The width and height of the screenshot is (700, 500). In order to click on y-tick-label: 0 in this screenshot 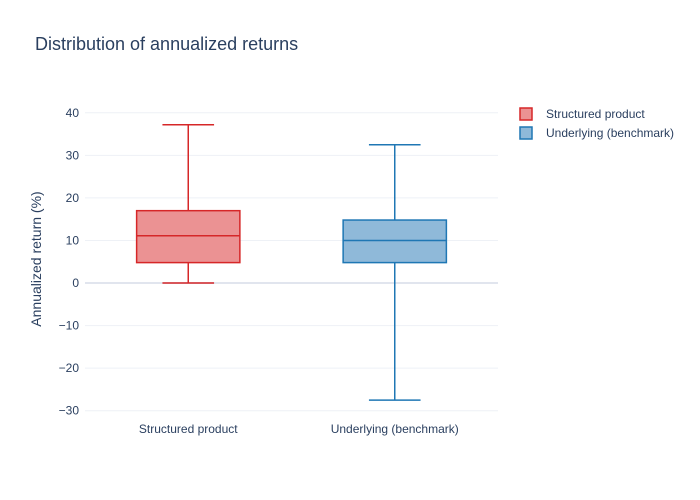, I will do `click(75, 283)`.